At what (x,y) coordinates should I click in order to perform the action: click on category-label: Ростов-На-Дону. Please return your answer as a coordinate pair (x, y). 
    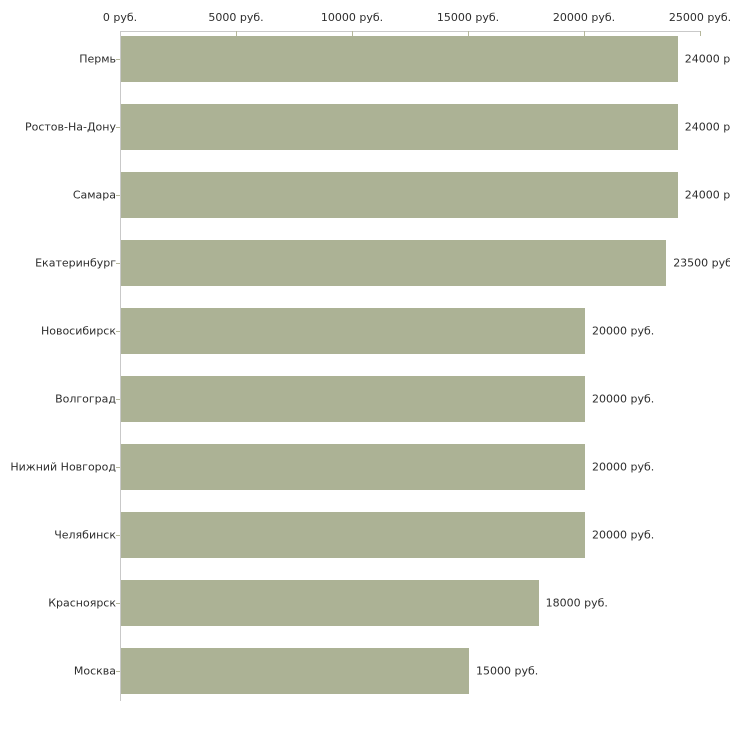
    Looking at the image, I should click on (70, 127).